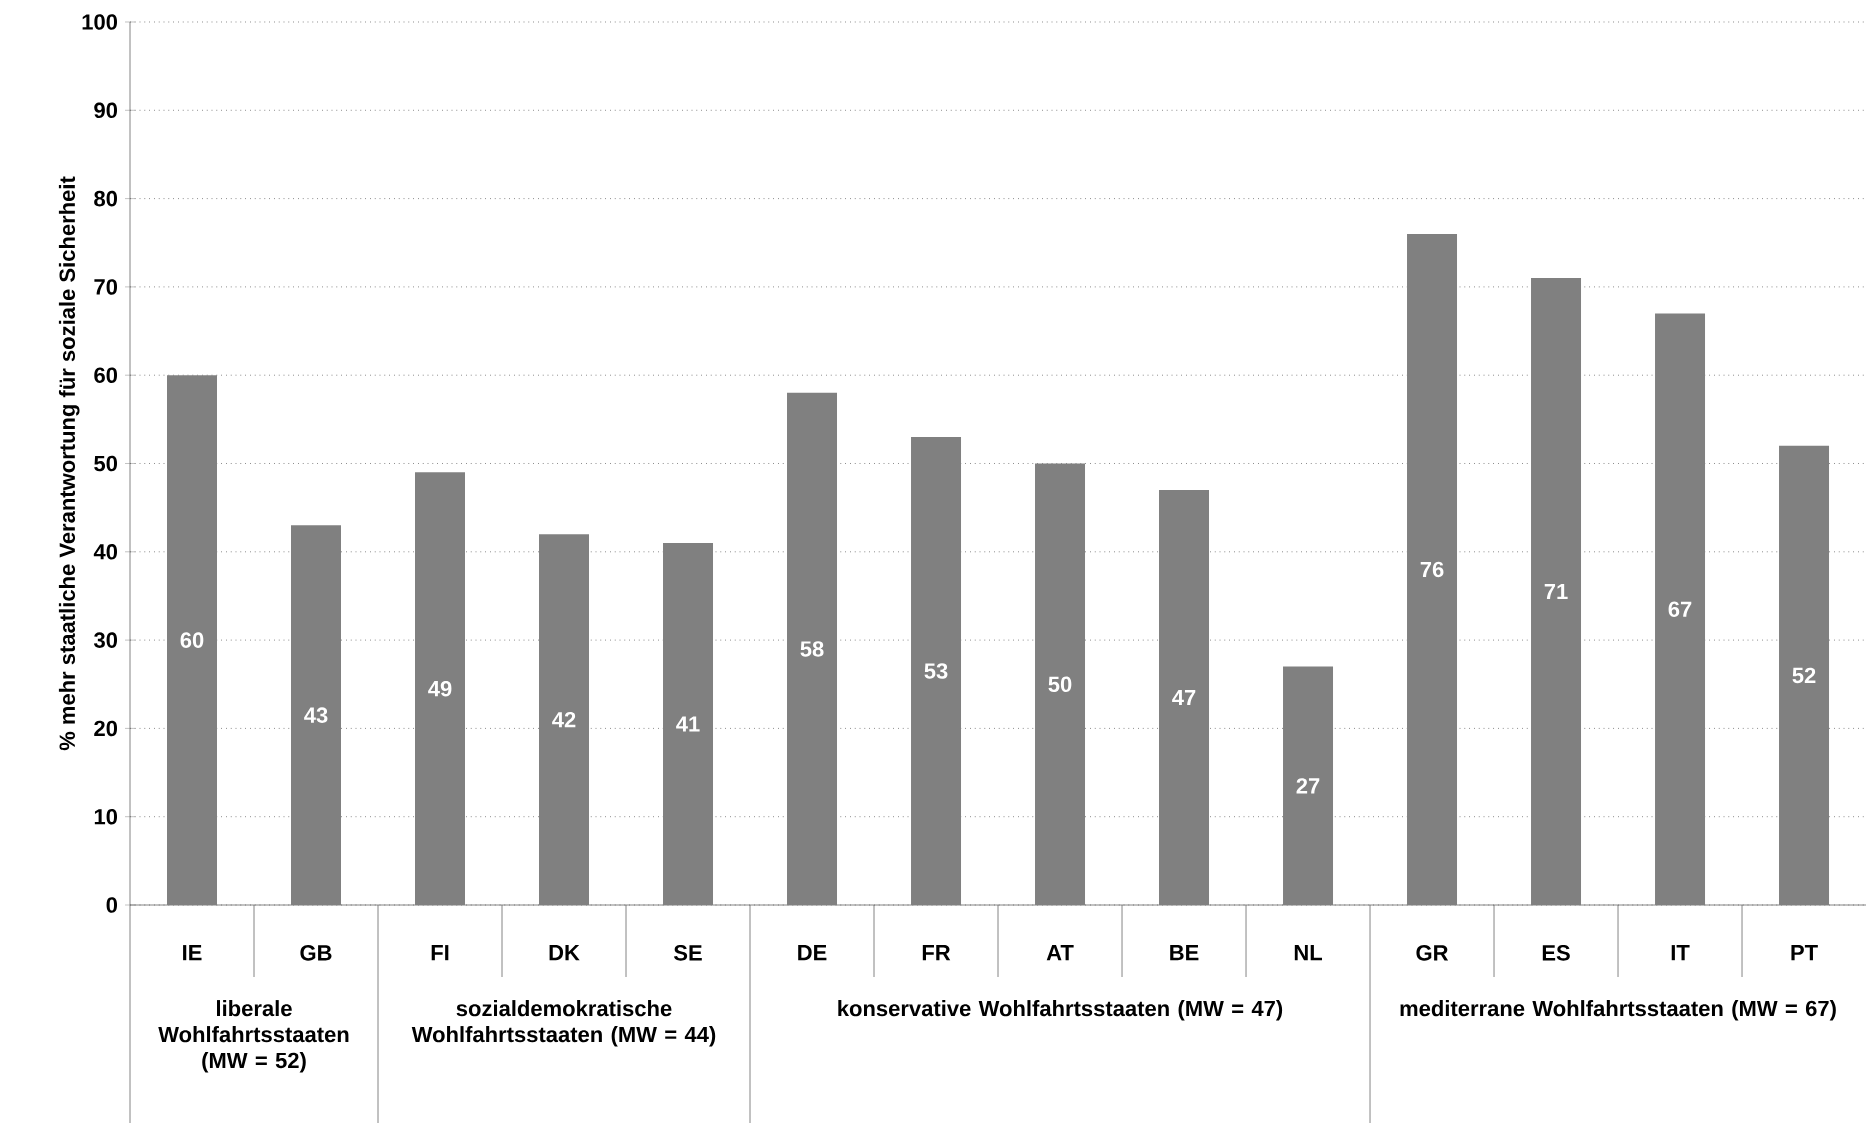 This screenshot has width=1866, height=1145. I want to click on data-label: 27, so click(1308, 786).